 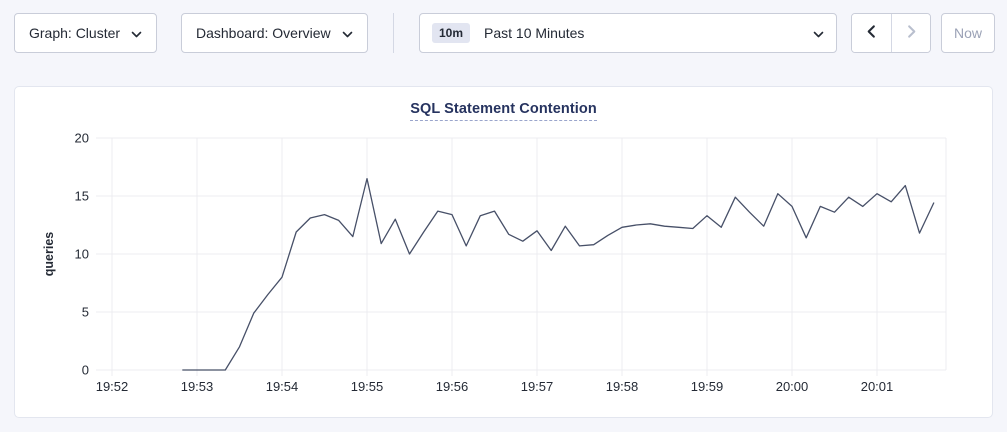 I want to click on time-range-badge: 10m, so click(x=451, y=33).